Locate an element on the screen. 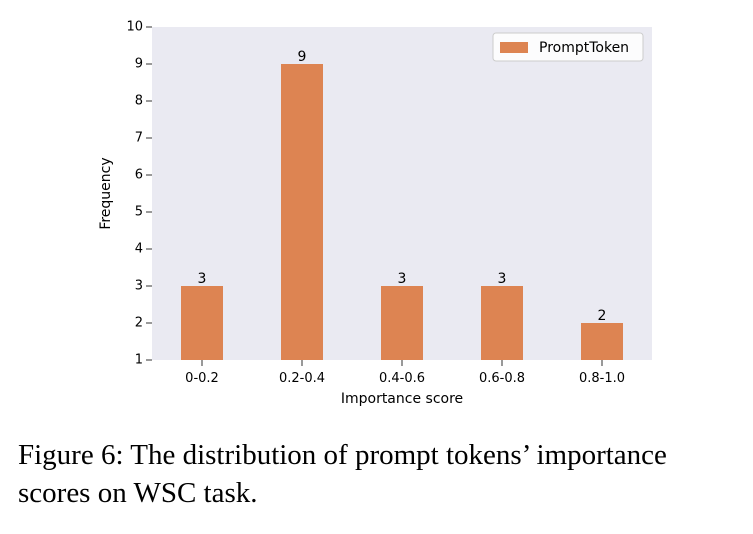 The image size is (753, 534). legend-box is located at coordinates (568, 47).